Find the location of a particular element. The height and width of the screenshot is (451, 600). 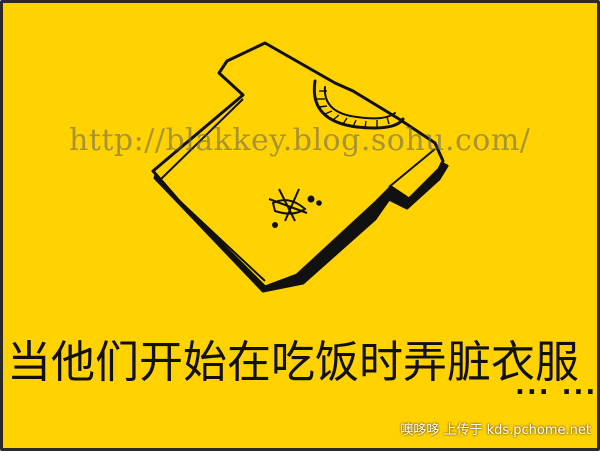

upload-credit: 噢哆哆 上传于 kds.pchome.net is located at coordinates (495, 430).